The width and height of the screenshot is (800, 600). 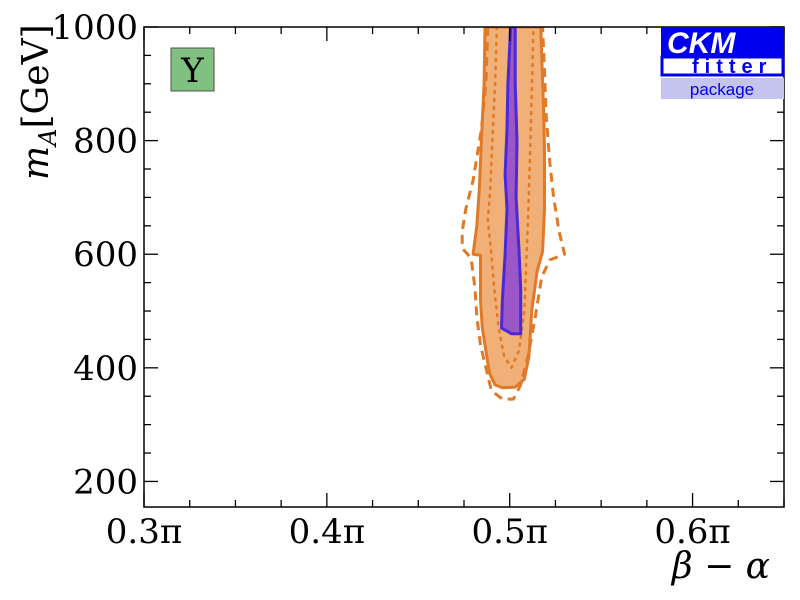 I want to click on panel-tag: Y, so click(x=192, y=69).